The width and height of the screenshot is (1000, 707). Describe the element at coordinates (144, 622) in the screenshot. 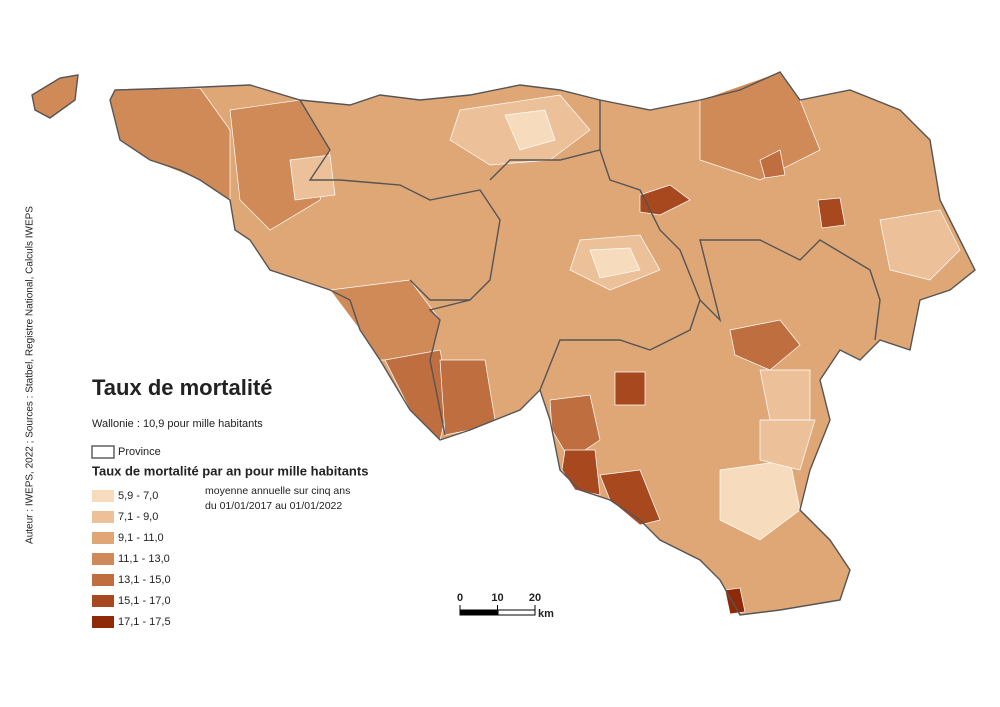

I see `legend-label: 17,1 - 17,5` at that location.